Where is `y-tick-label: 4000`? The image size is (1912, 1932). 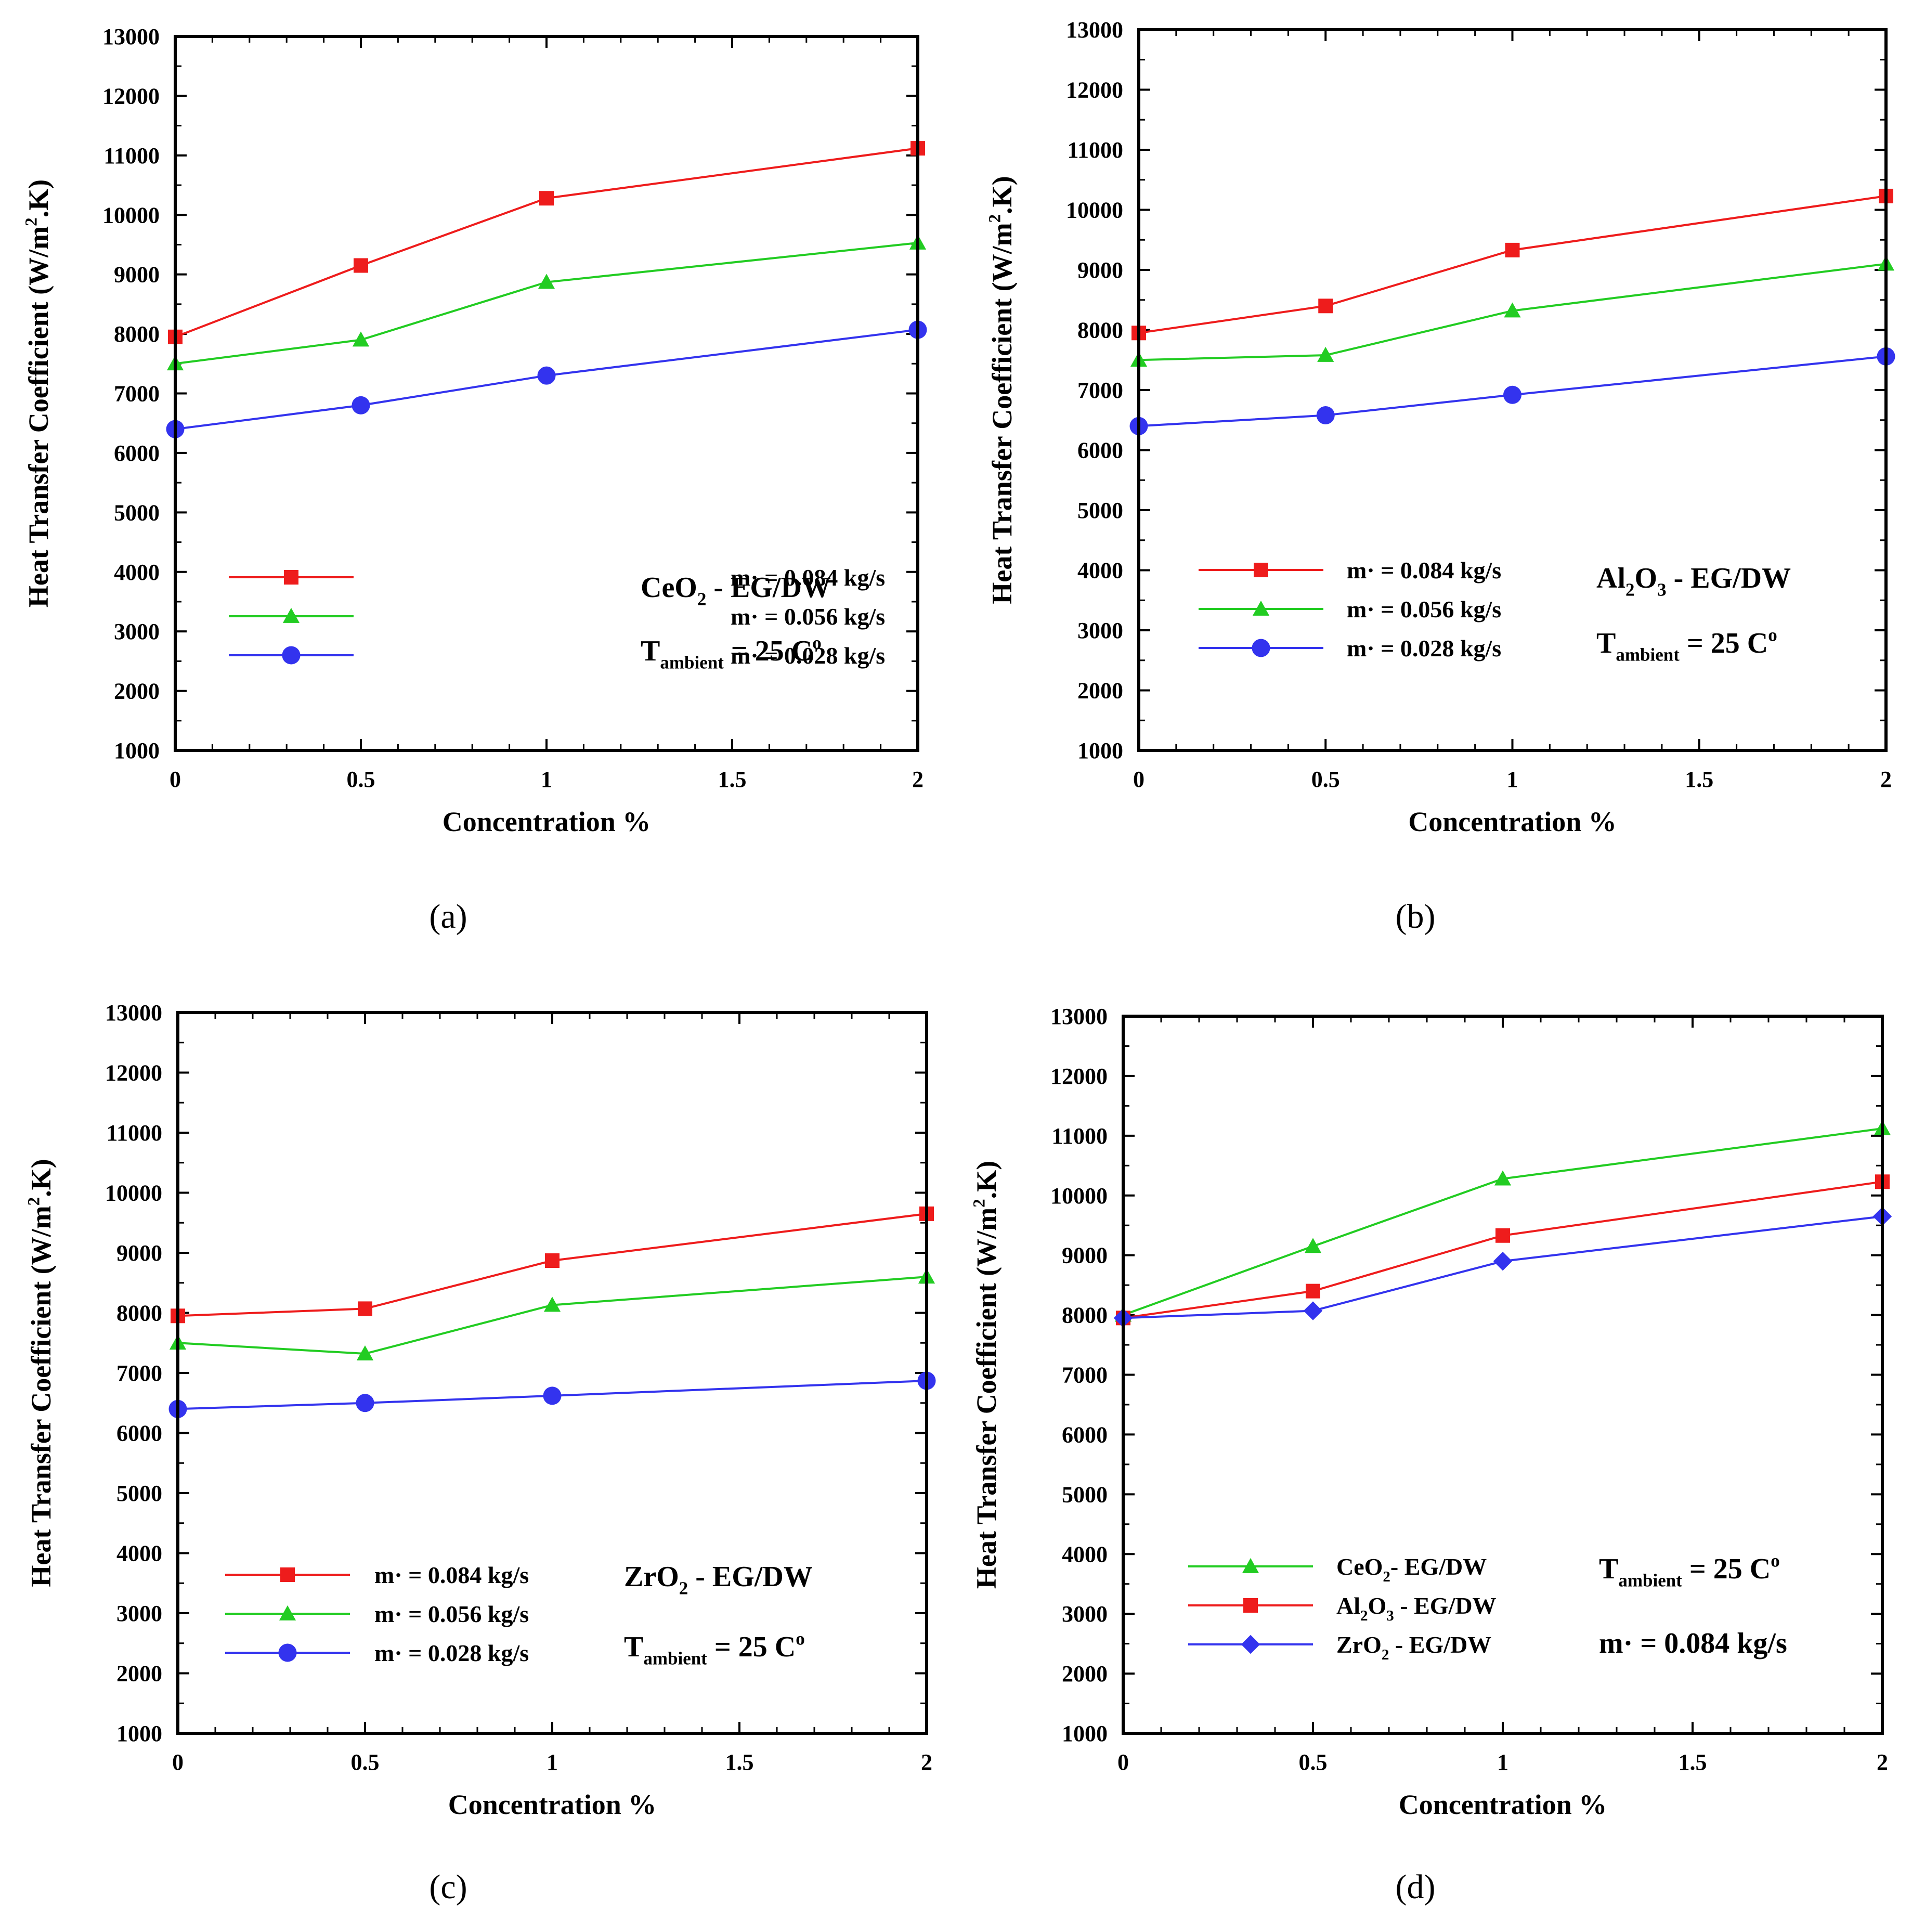 y-tick-label: 4000 is located at coordinates (1100, 571).